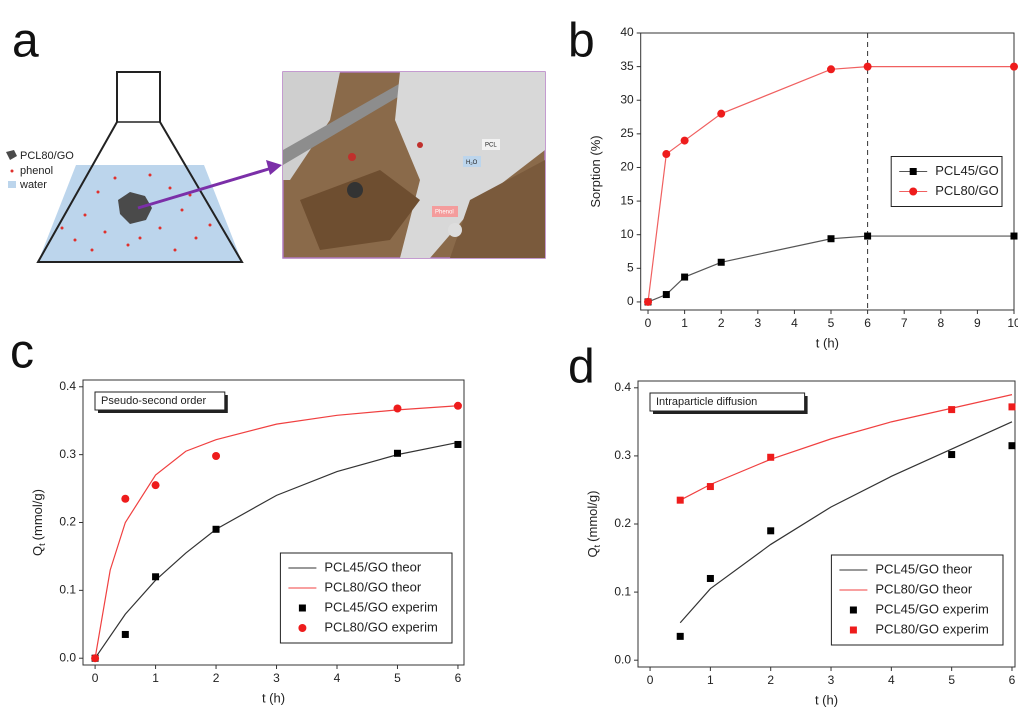 The height and width of the screenshot is (711, 1018). I want to click on panel-label: a, so click(25, 41).